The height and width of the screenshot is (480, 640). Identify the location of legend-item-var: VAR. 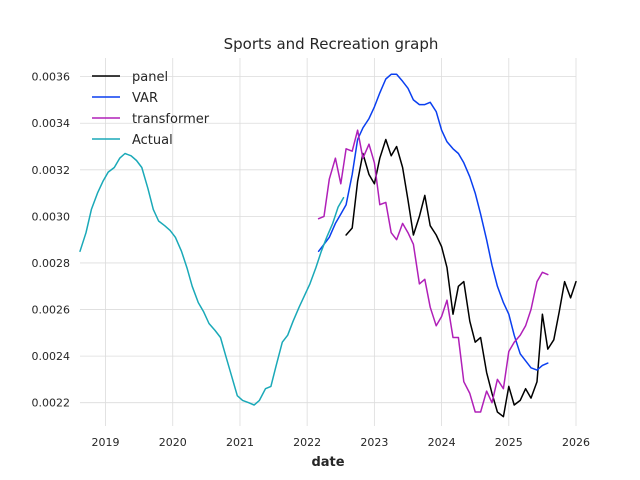
(125, 98).